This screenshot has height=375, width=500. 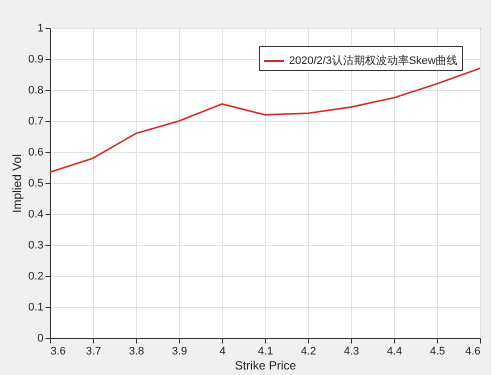 I want to click on y-tick-label: 0.8, so click(x=36, y=90).